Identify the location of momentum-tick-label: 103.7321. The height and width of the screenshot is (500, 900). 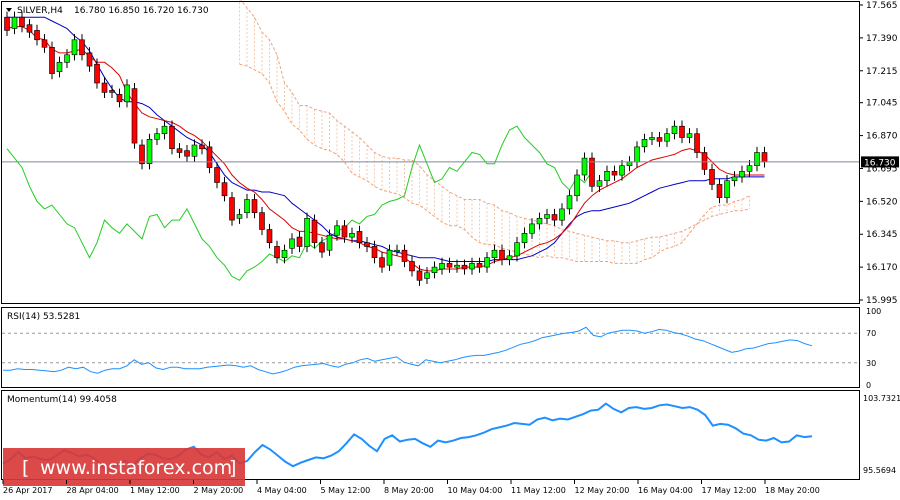
(881, 398).